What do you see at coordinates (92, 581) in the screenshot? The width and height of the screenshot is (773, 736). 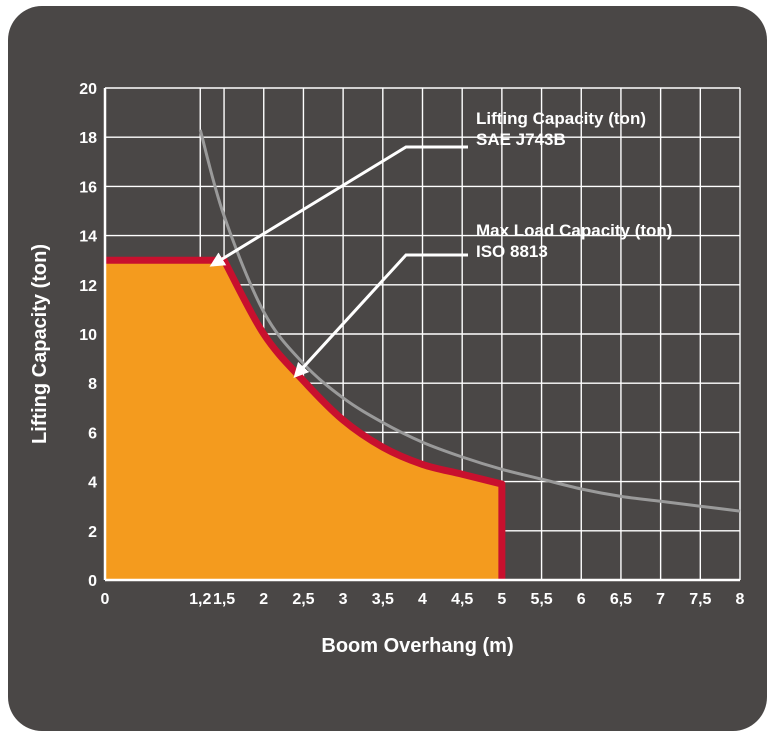 I see `y-tick-label: 0` at bounding box center [92, 581].